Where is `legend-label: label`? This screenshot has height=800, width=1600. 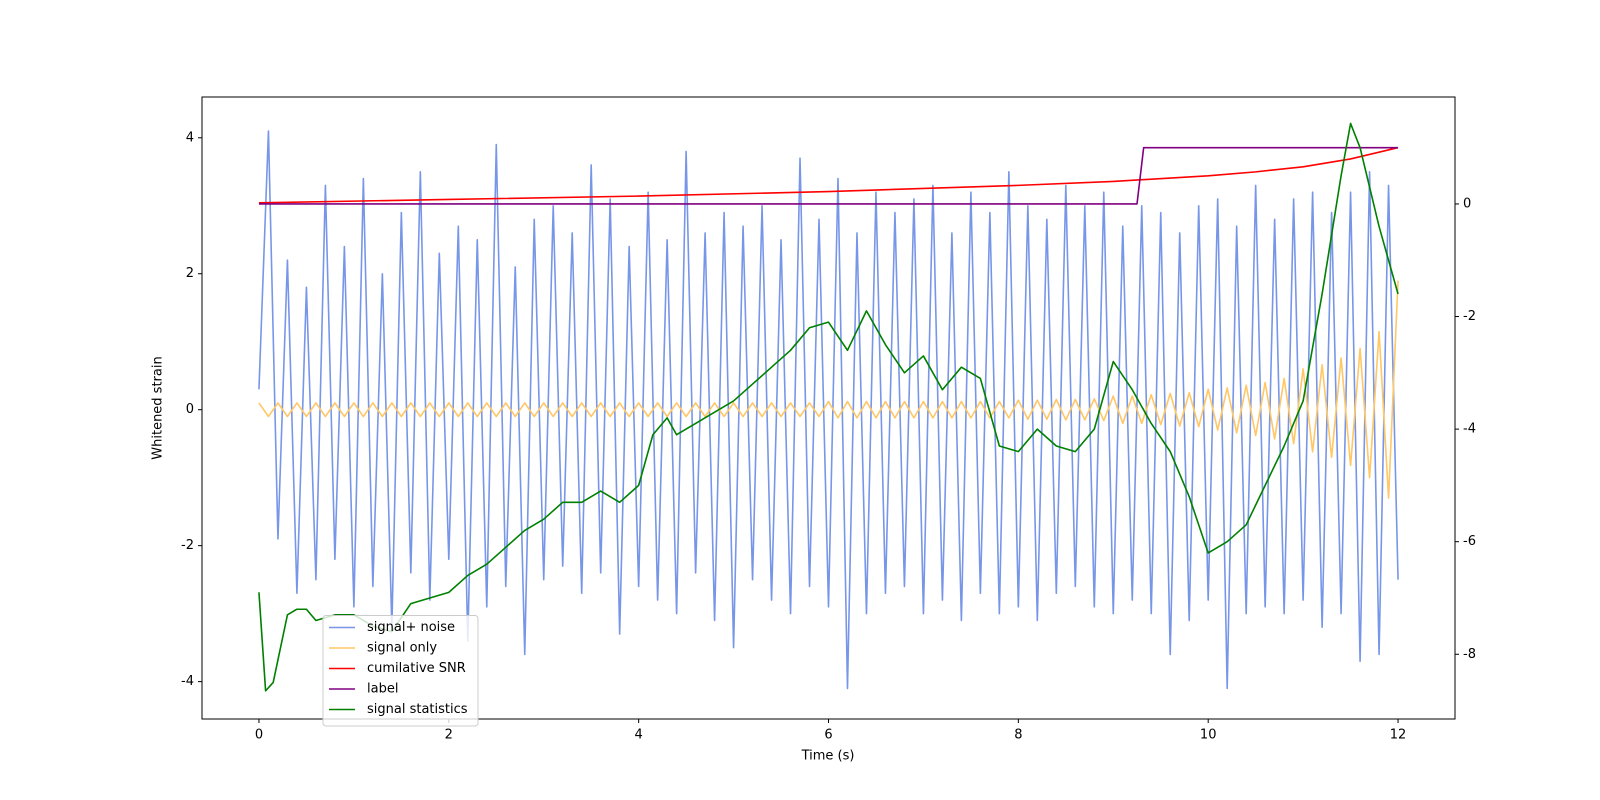
legend-label: label is located at coordinates (382, 689).